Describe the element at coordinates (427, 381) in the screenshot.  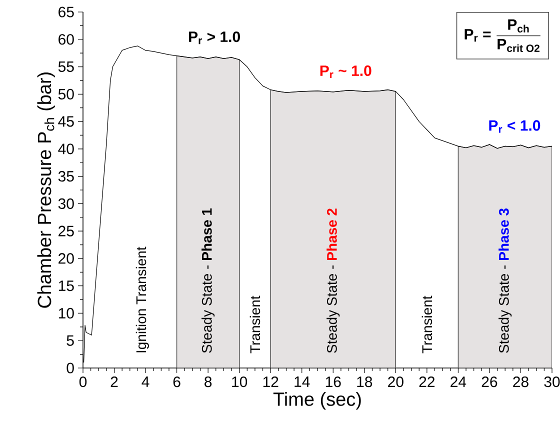
I see `x-tick-label: 22` at that location.